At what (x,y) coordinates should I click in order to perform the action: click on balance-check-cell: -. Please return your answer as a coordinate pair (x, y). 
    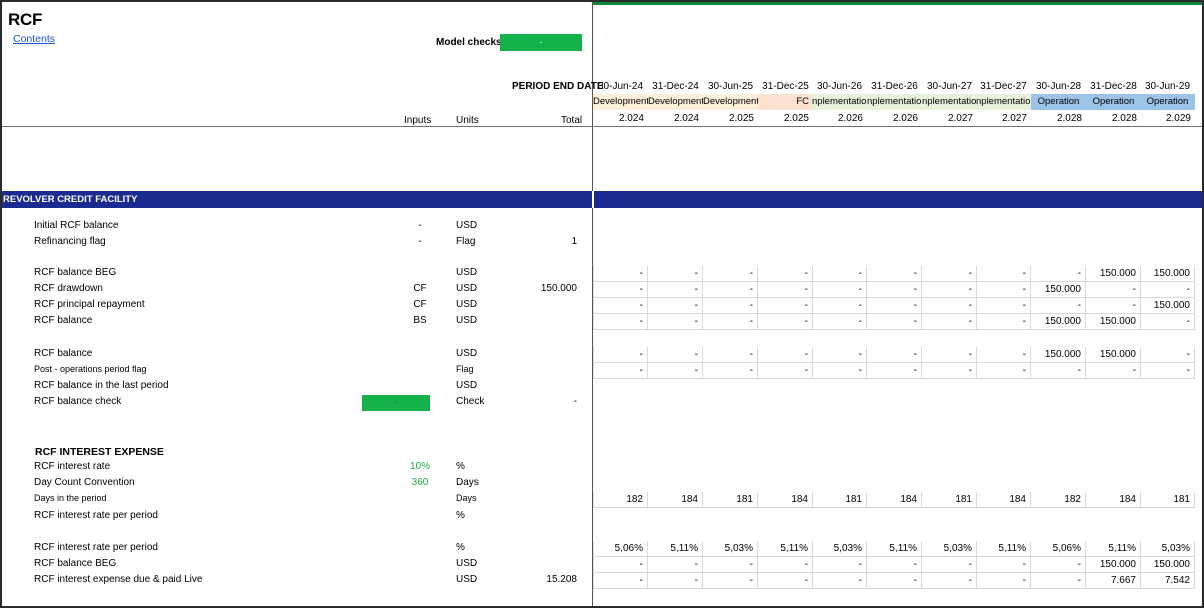
    Looking at the image, I should click on (396, 403).